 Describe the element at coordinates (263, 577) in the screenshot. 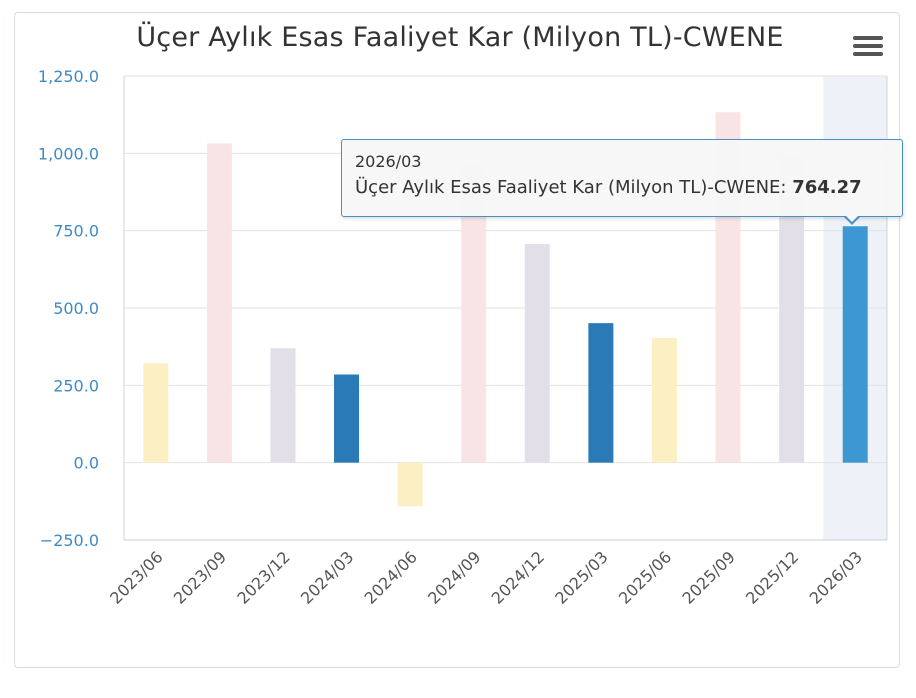

I see `x-tick-label: 2023/12` at that location.